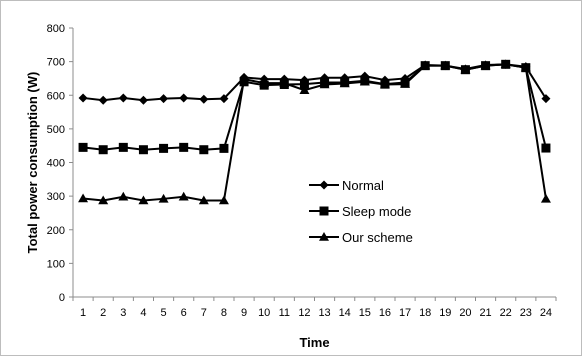 The image size is (584, 358). I want to click on legend-label-sleep-mode: Sleep mode, so click(376, 211).